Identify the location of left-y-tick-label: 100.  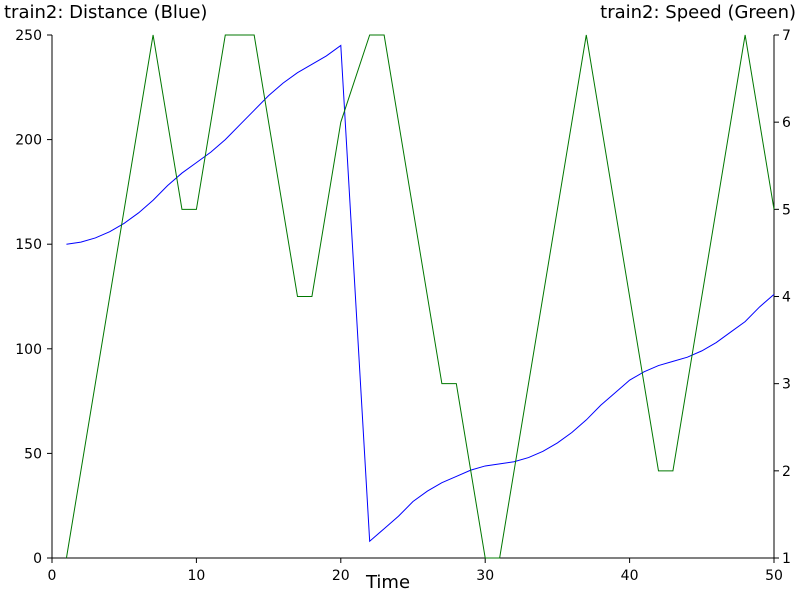
(28, 350).